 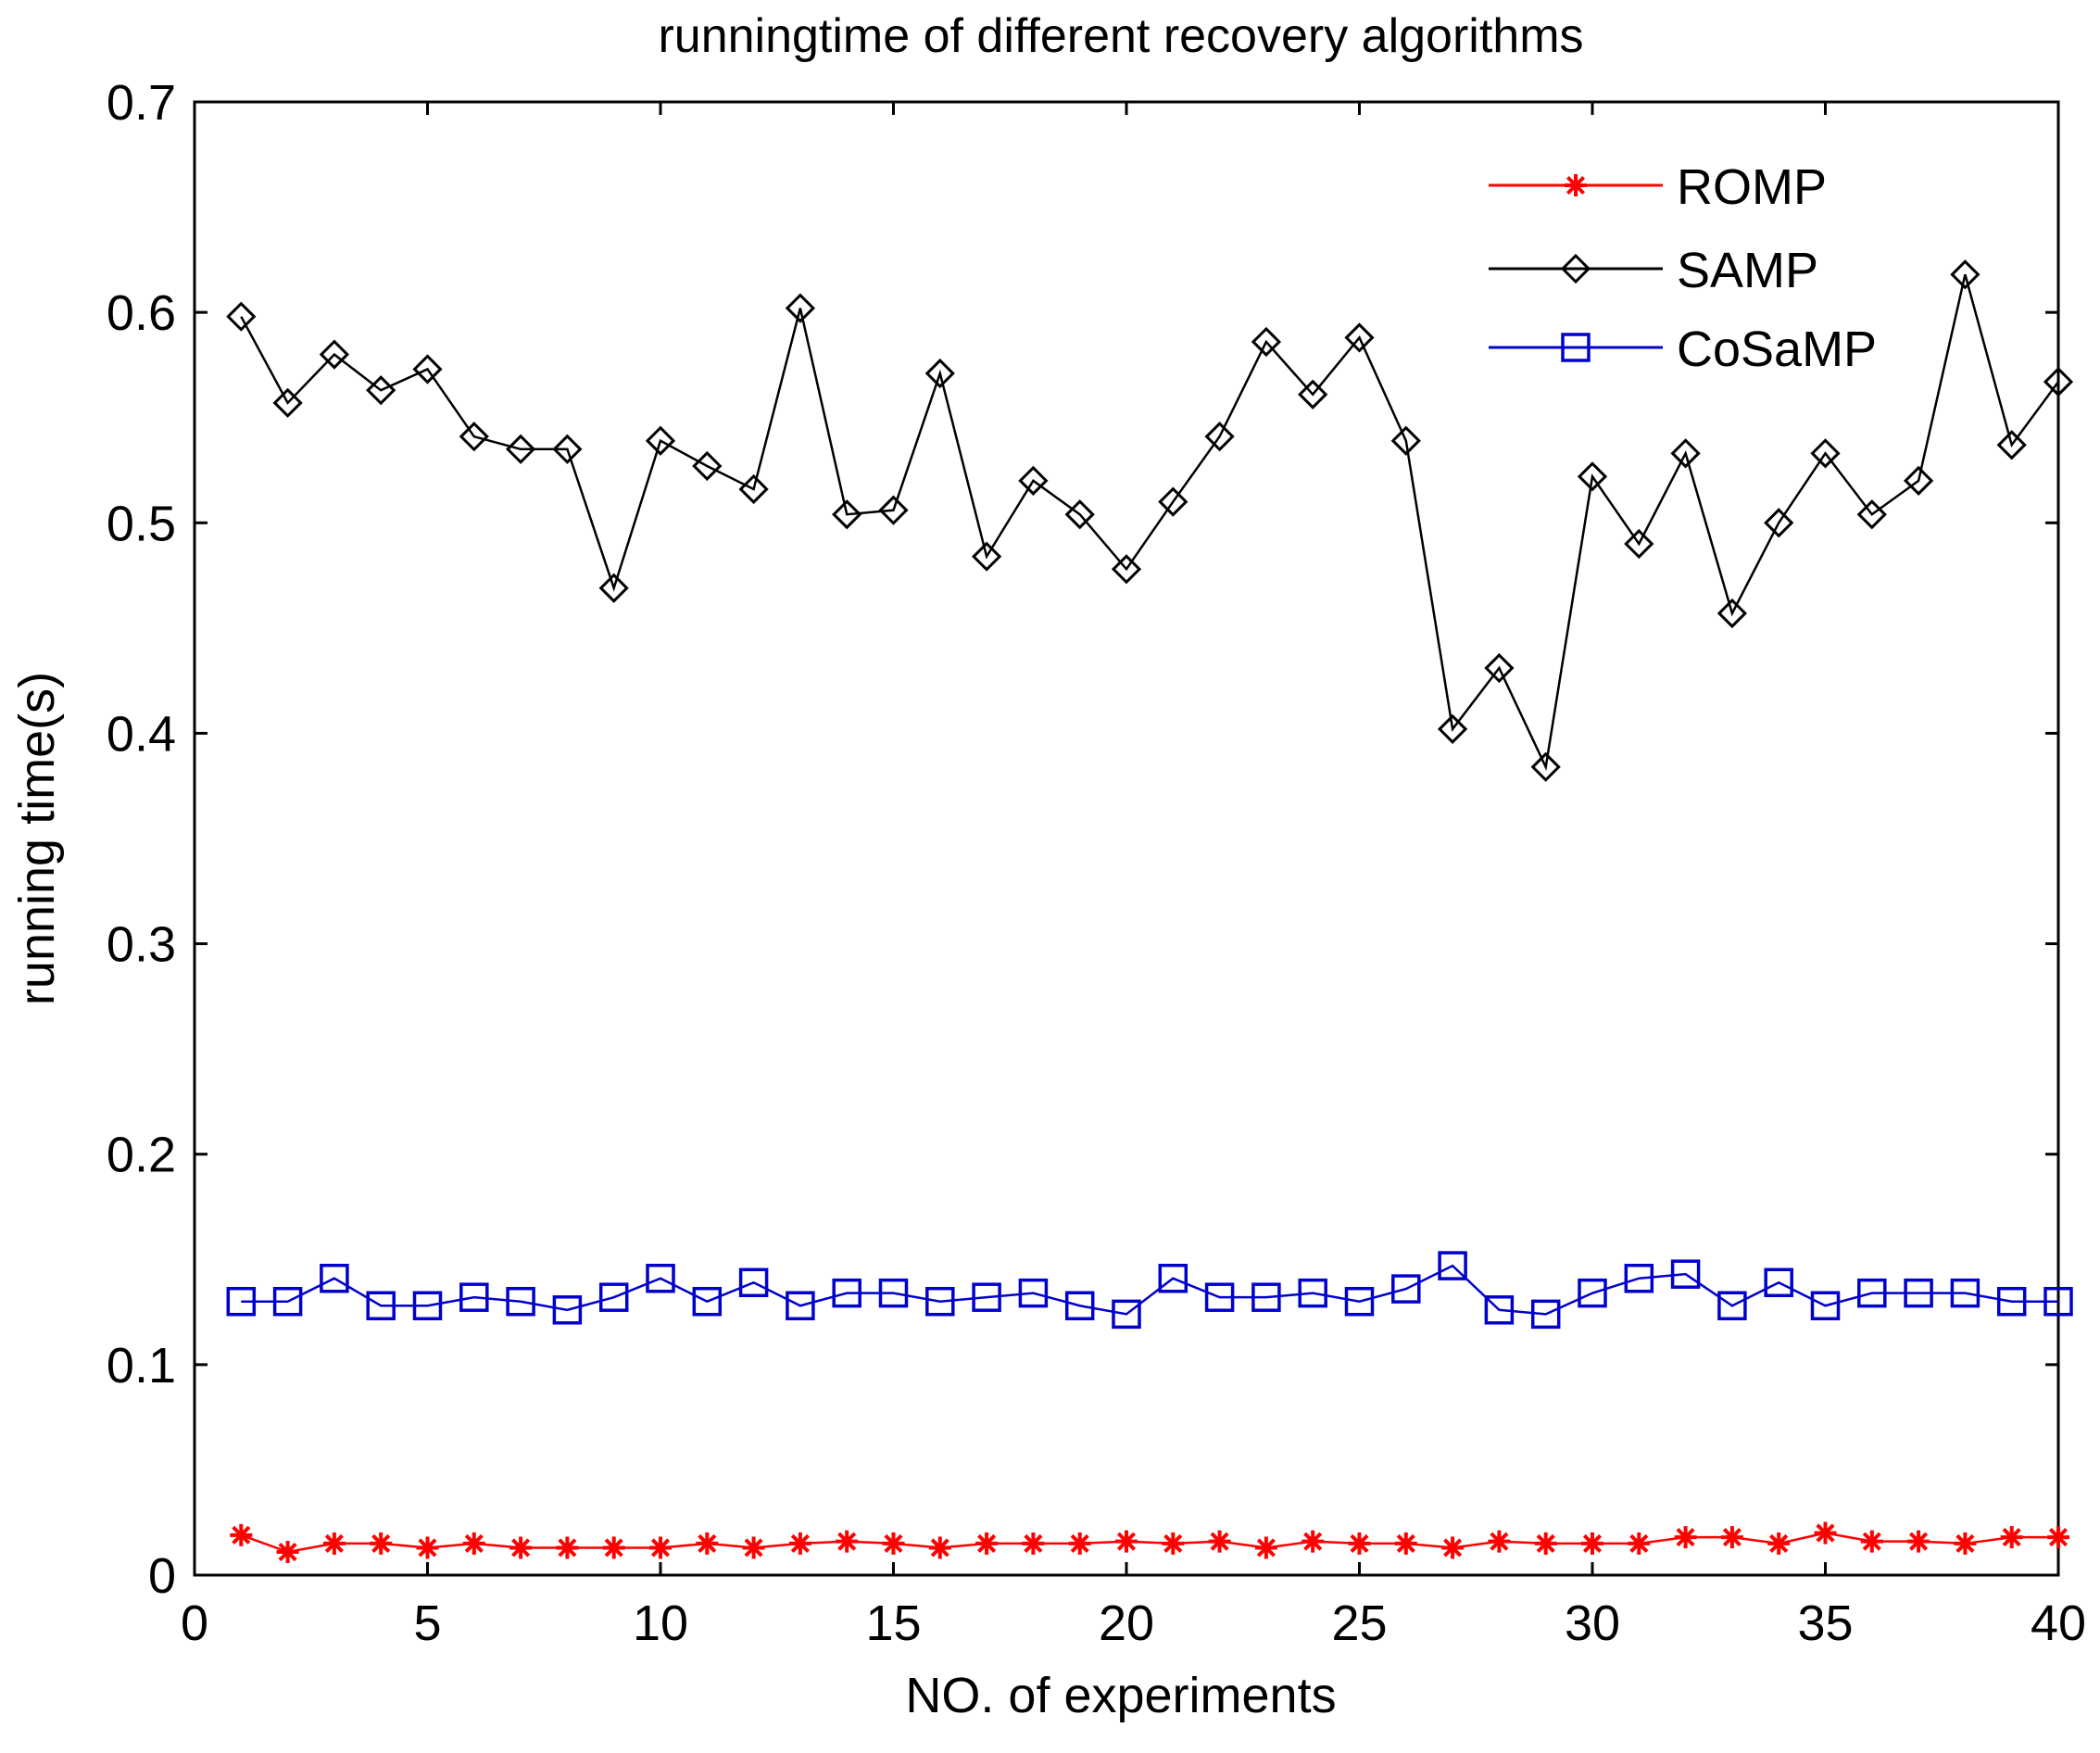 I want to click on y-tick-label: 0.1, so click(x=141, y=1366).